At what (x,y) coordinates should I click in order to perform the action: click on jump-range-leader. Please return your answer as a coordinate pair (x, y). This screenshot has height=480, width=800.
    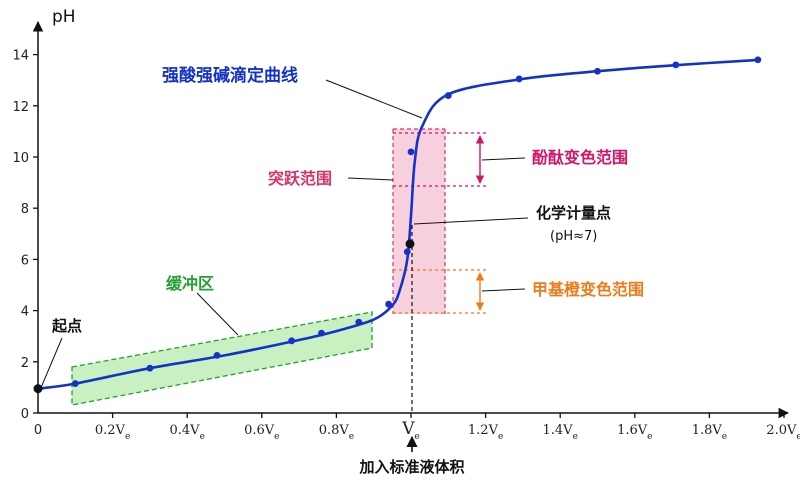
    Looking at the image, I should click on (370, 179).